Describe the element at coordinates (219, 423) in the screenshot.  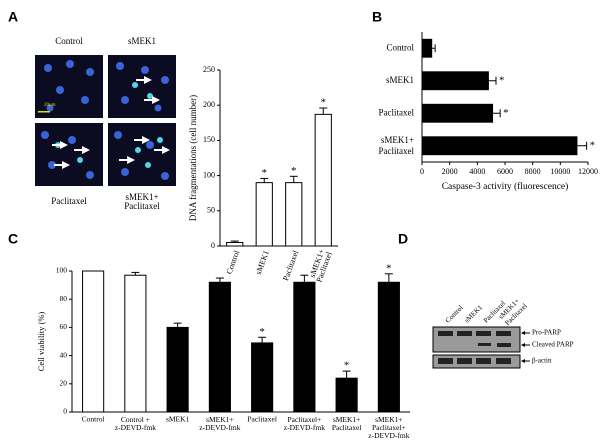
I see `x-tick-label: sMEK1+ z-DEVD-fmk` at that location.